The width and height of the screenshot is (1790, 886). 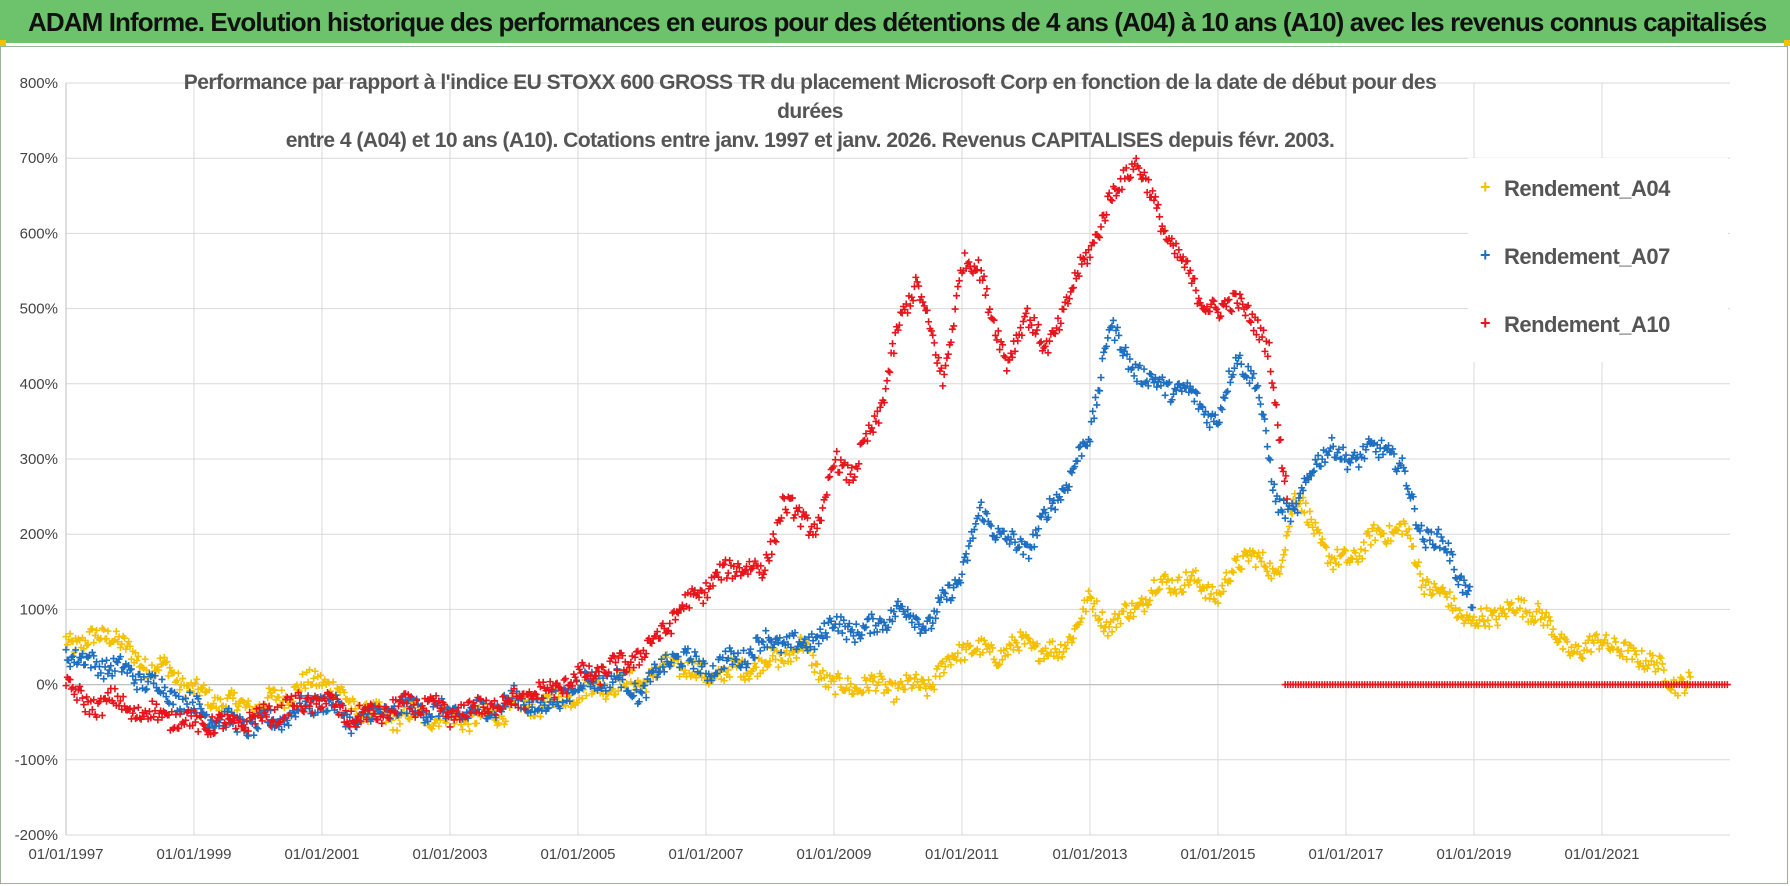 I want to click on legend-marker-a07: +, so click(x=1485, y=255).